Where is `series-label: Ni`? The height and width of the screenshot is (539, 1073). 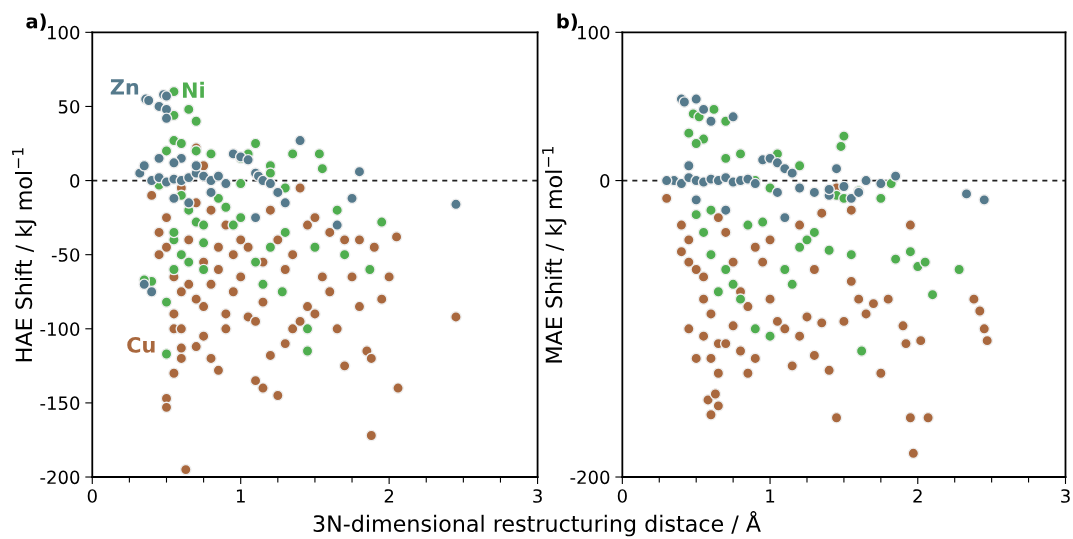
series-label: Ni is located at coordinates (193, 89).